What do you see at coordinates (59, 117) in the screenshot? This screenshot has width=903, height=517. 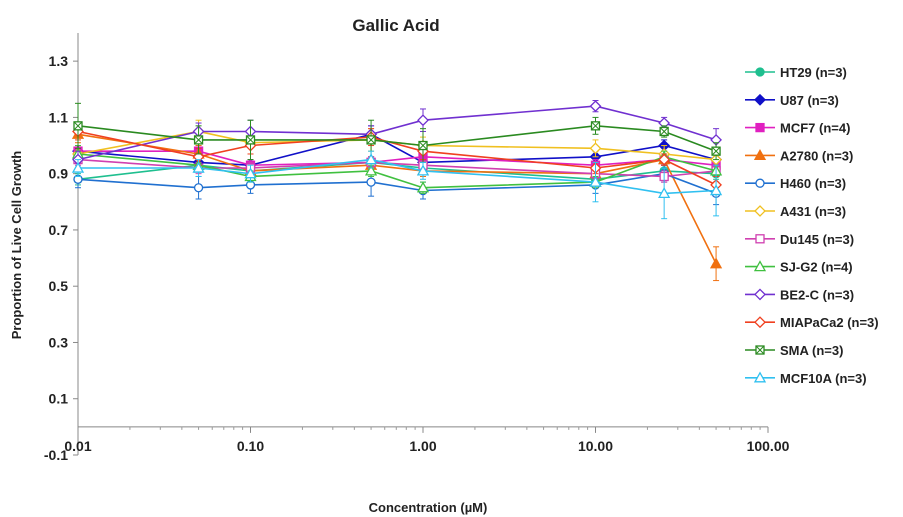 I see `y-tick-label: 1.1` at bounding box center [59, 117].